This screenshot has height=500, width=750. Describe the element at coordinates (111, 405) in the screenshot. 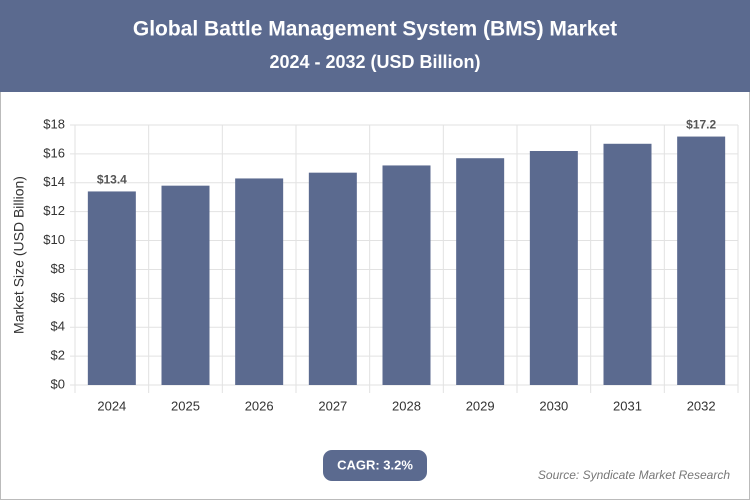

I see `x-tick-label: 2024` at that location.